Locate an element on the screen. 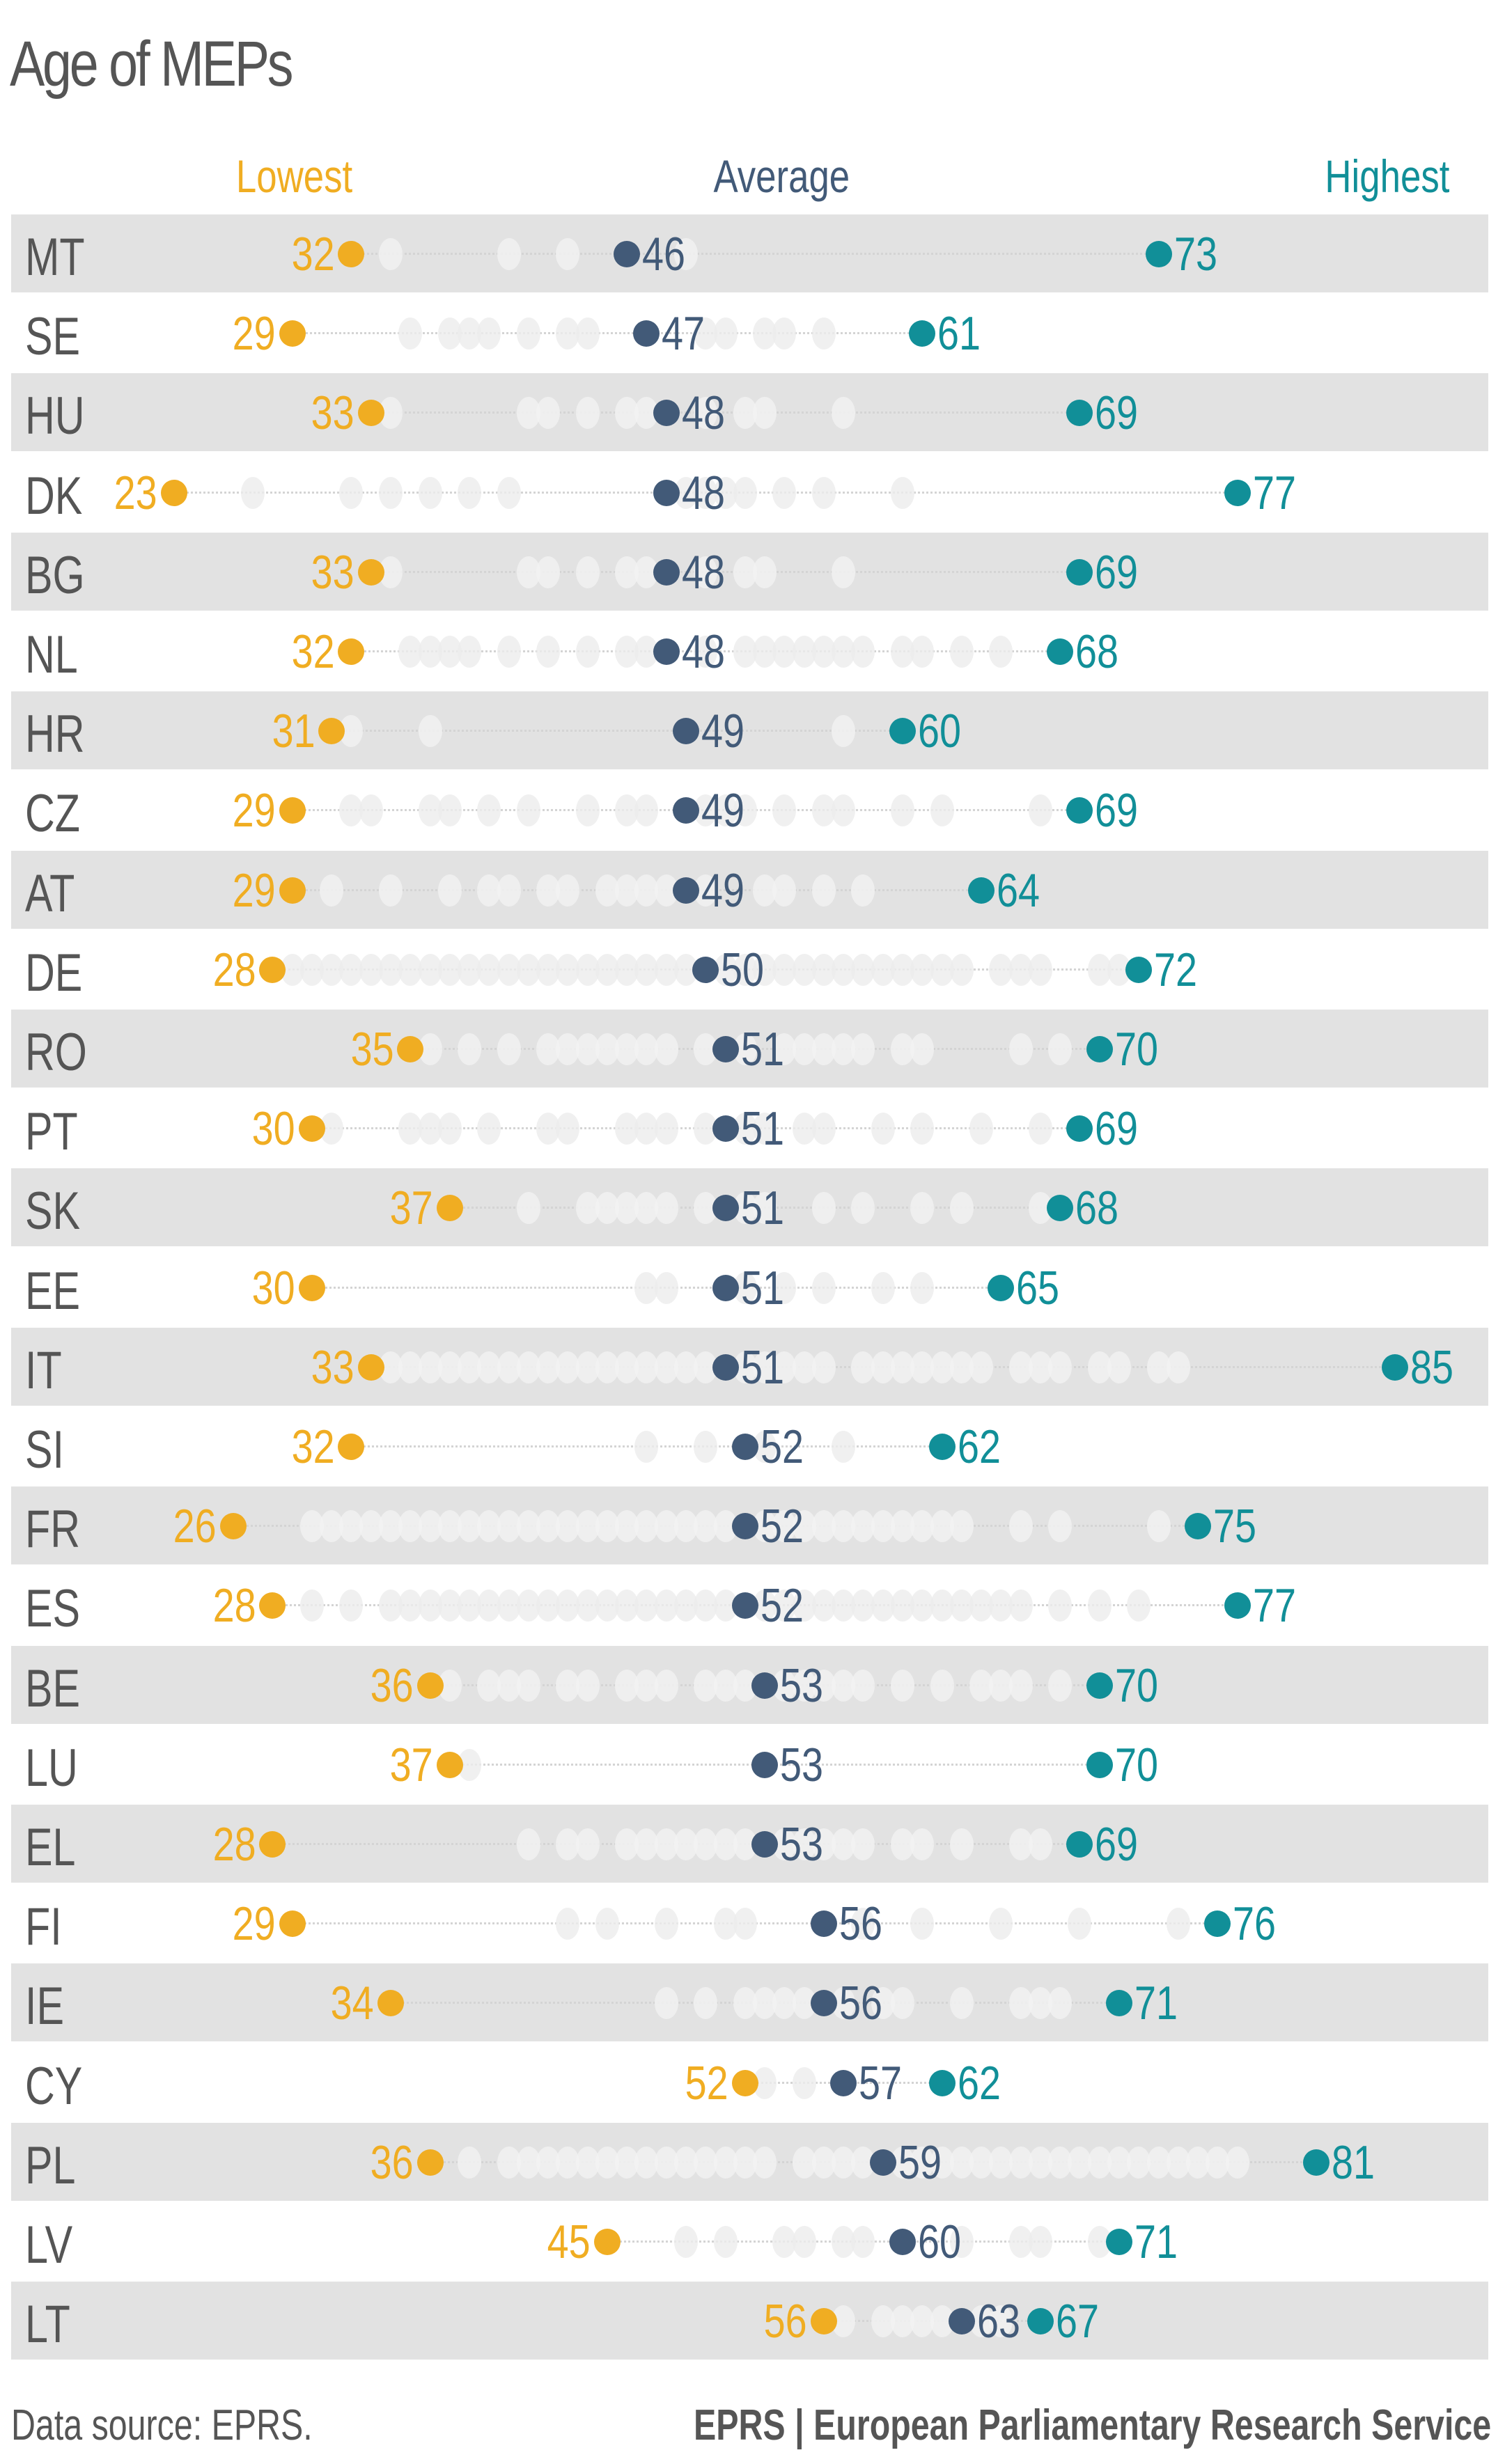 The image size is (1505, 2464). high-value: 60 is located at coordinates (940, 731).